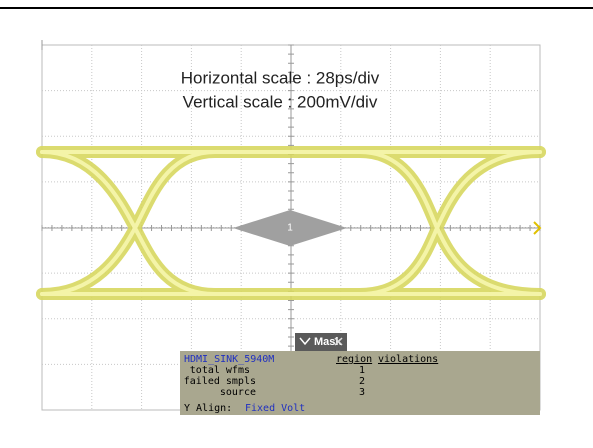 This screenshot has height=448, width=593. I want to click on align-value: Fixed Volt, so click(275, 408).